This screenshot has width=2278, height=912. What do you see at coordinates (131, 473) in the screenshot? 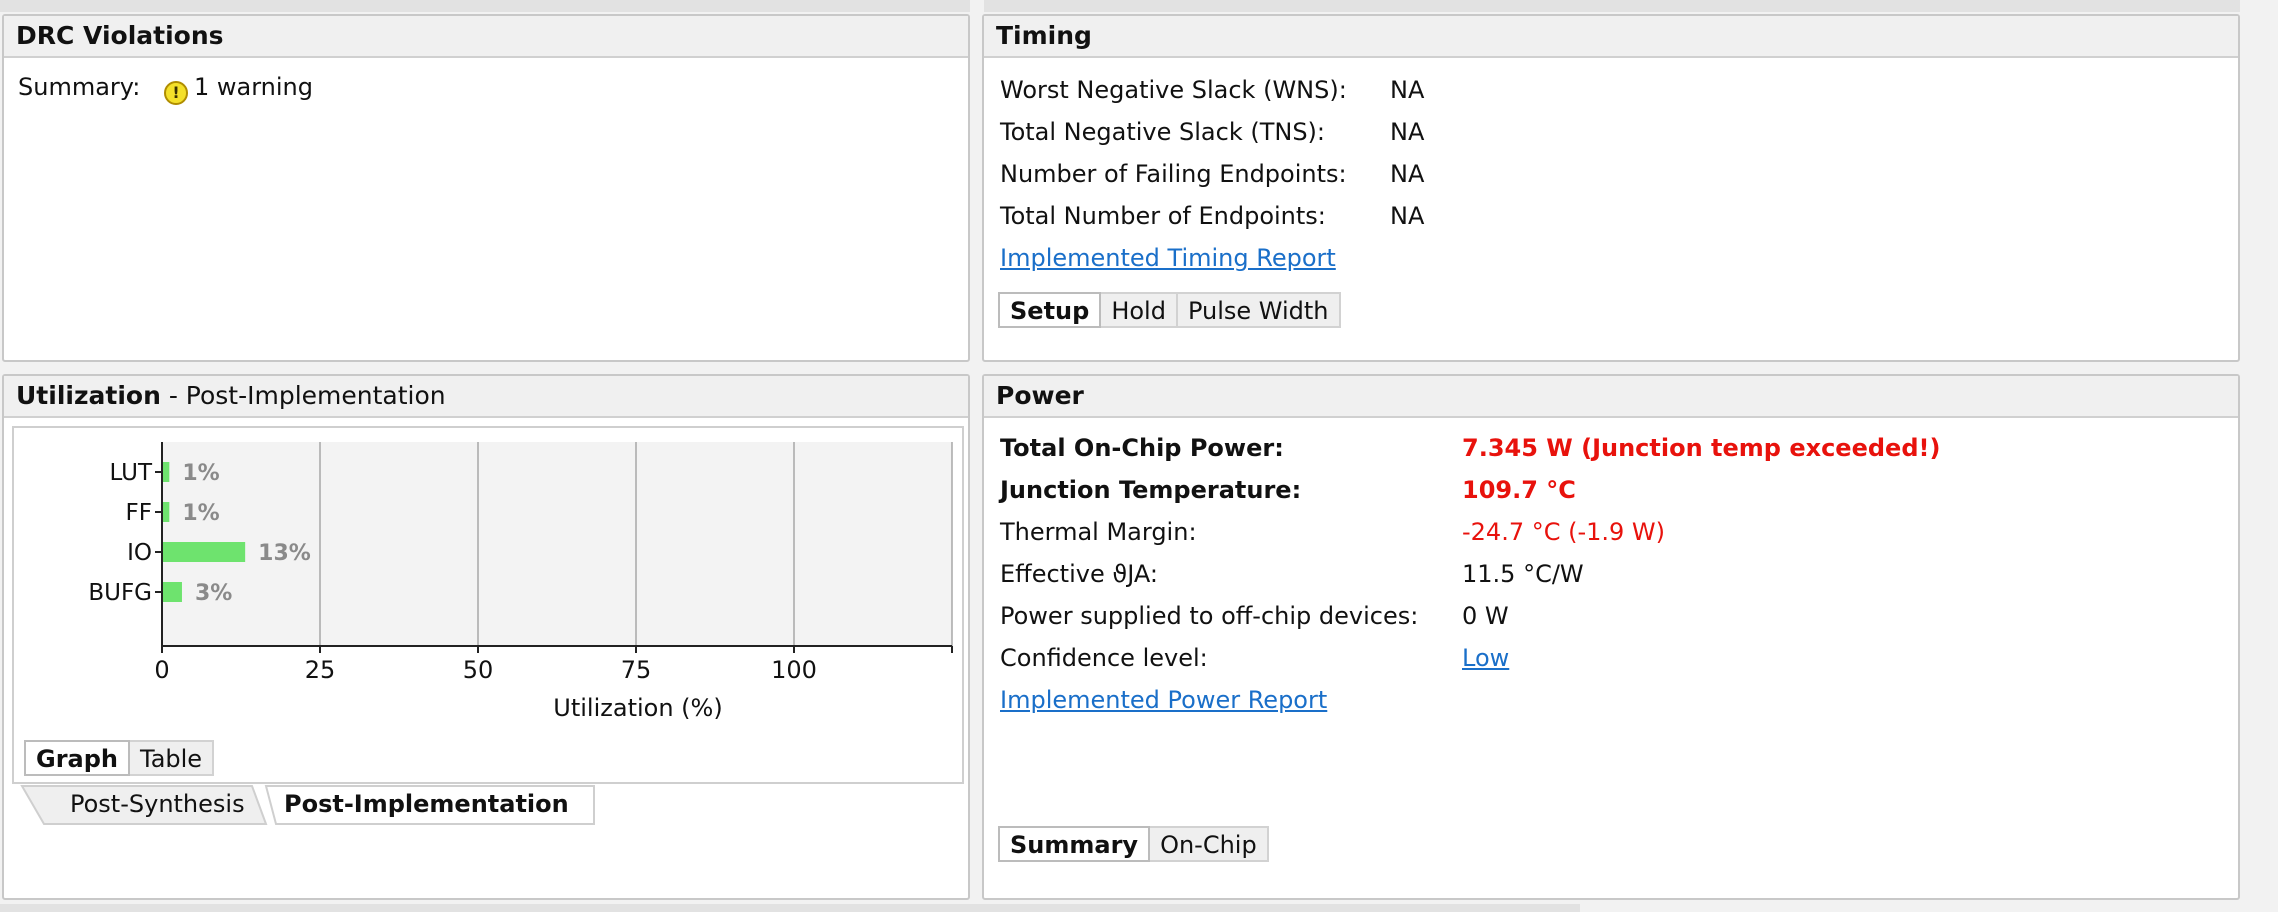
I see `y-tick-label-lut: LUT` at bounding box center [131, 473].